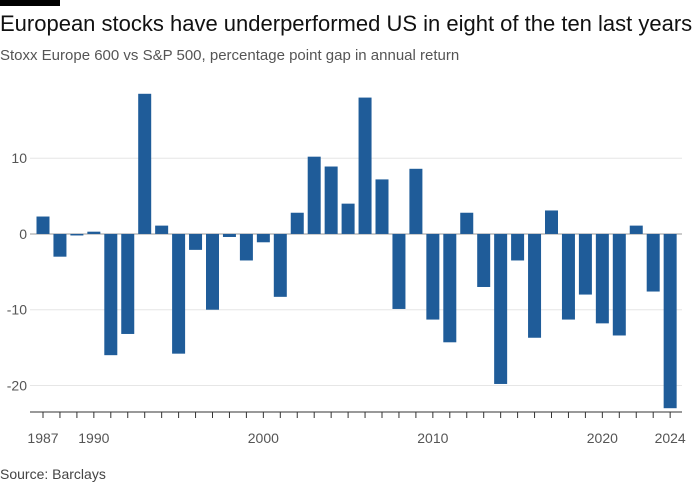  I want to click on x-tick-label: 1987, so click(42, 438).